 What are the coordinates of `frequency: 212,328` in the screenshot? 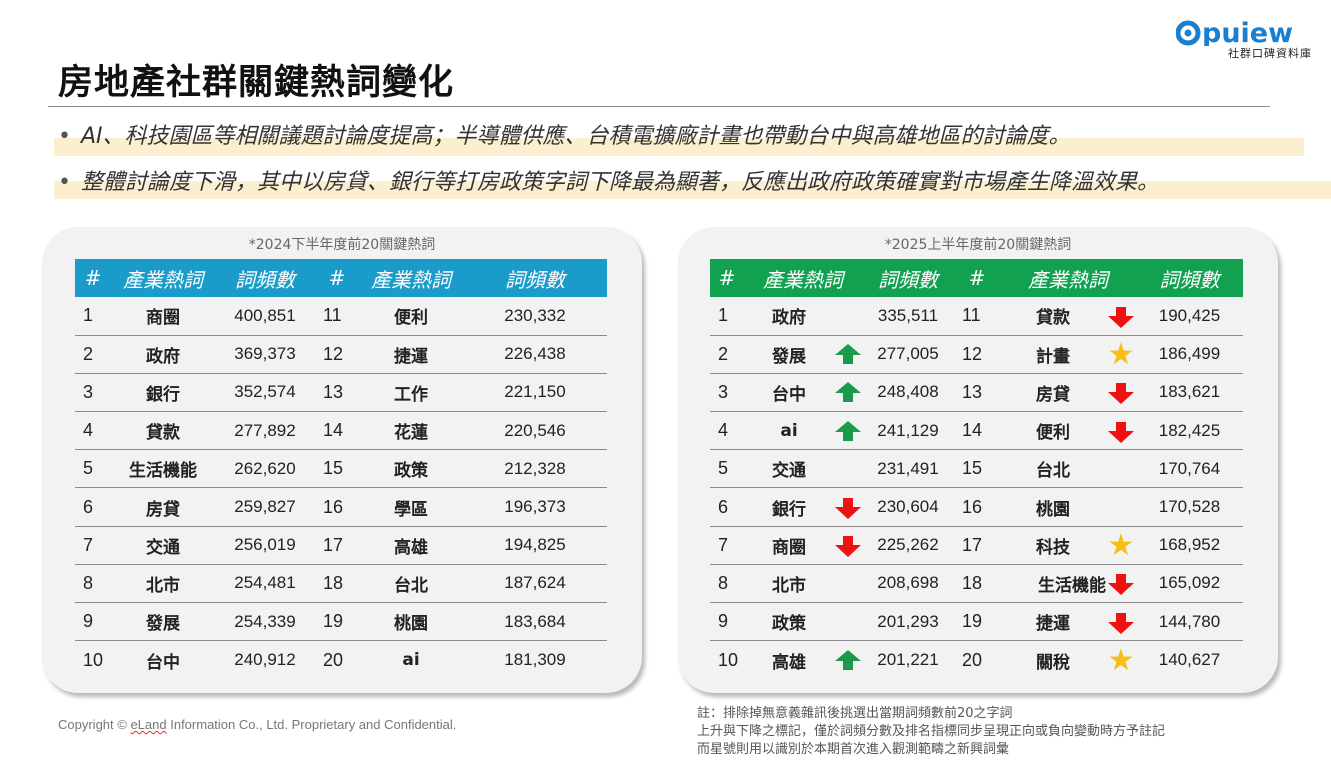 It's located at (535, 469).